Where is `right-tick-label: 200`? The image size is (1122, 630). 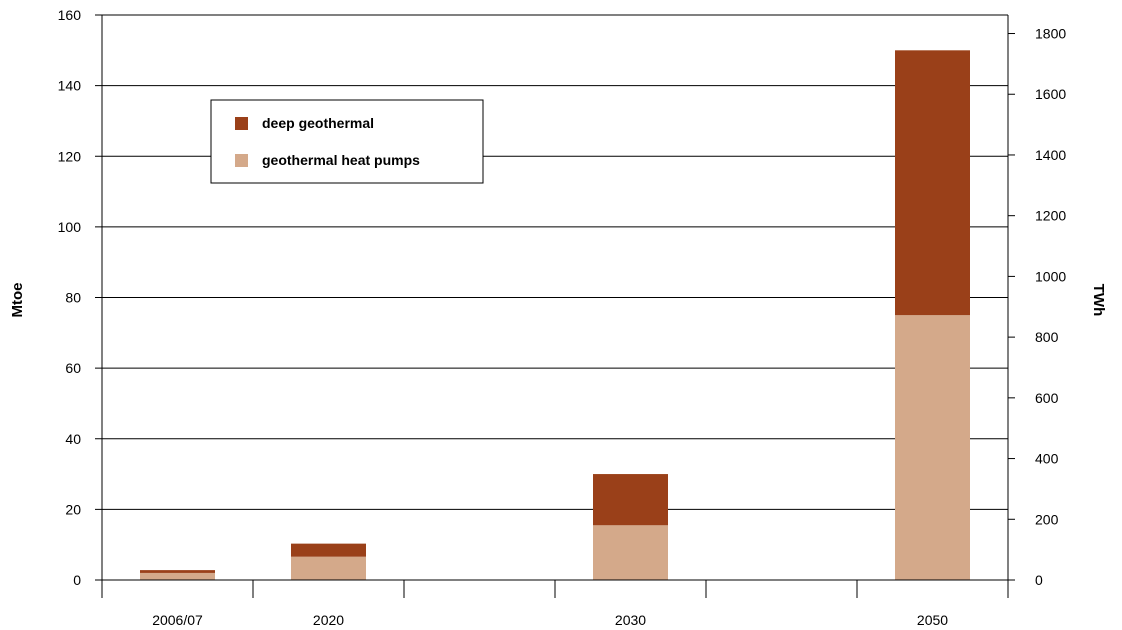 right-tick-label: 200 is located at coordinates (1047, 519).